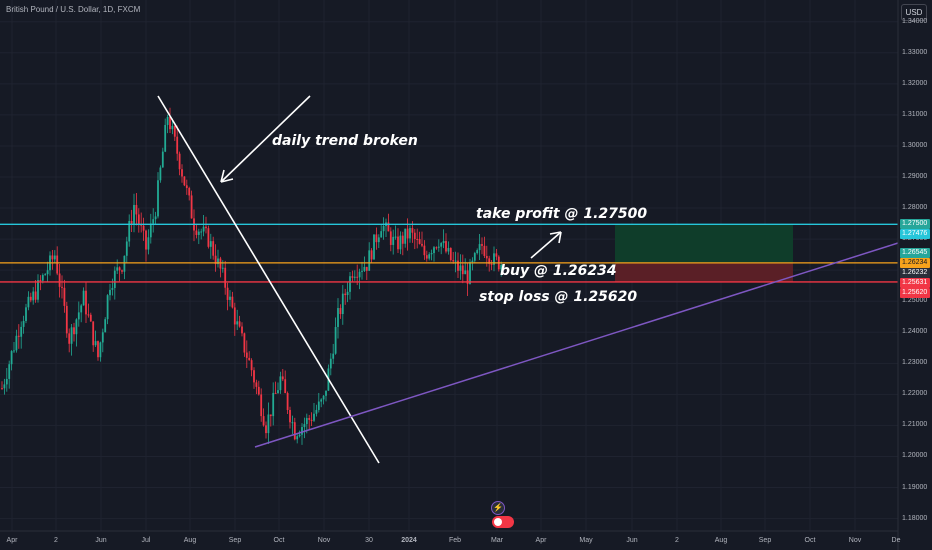 The height and width of the screenshot is (550, 932). Describe the element at coordinates (369, 540) in the screenshot. I see `x-tick-label: 30` at that location.